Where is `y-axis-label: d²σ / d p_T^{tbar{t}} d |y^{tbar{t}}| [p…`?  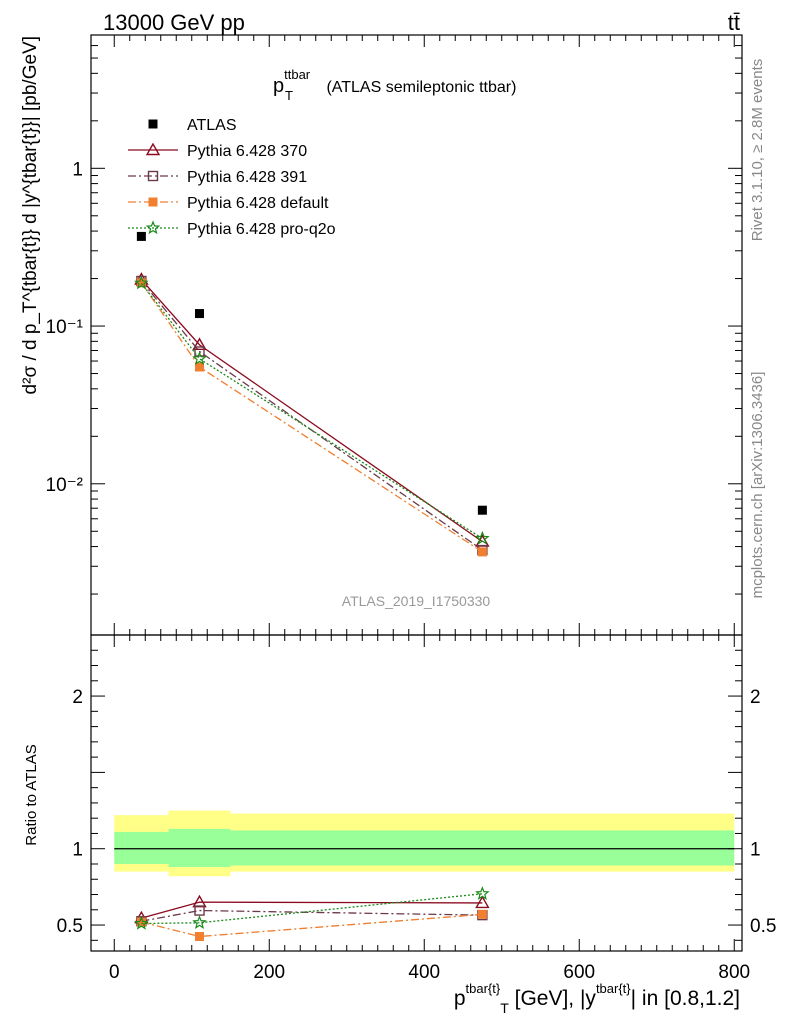 y-axis-label: d²σ / d p_T^{tbar{t}} d |y^{tbar{t}}| [p… is located at coordinates (30, 215).